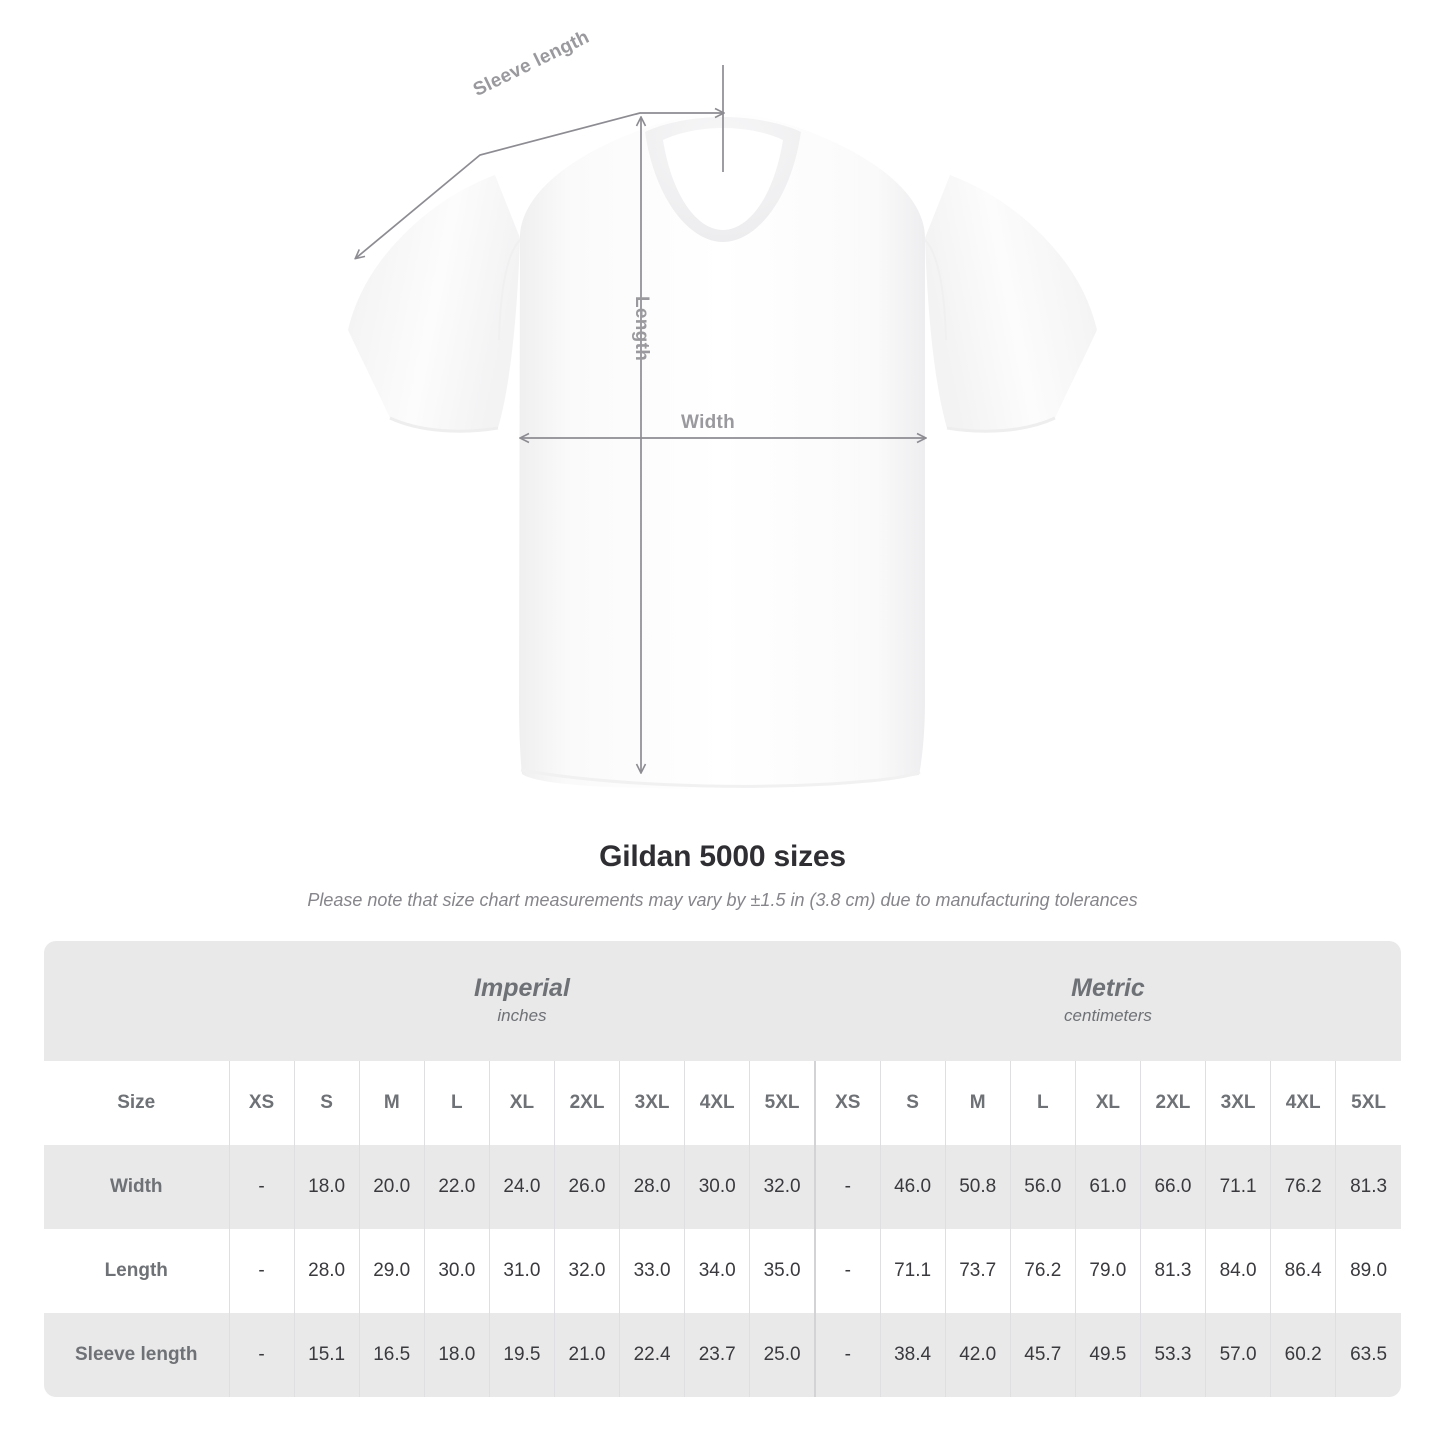  I want to click on size-header-imperial-l: L, so click(456, 1103).